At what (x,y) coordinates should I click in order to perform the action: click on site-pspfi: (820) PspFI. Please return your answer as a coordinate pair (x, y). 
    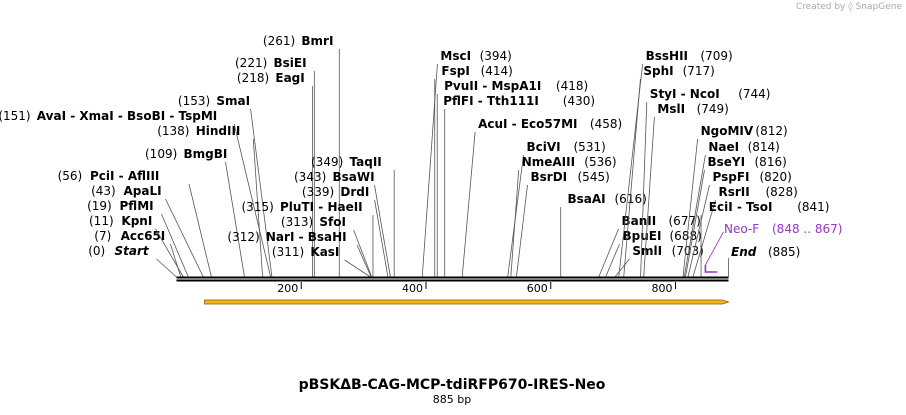
    Looking at the image, I should click on (739, 224).